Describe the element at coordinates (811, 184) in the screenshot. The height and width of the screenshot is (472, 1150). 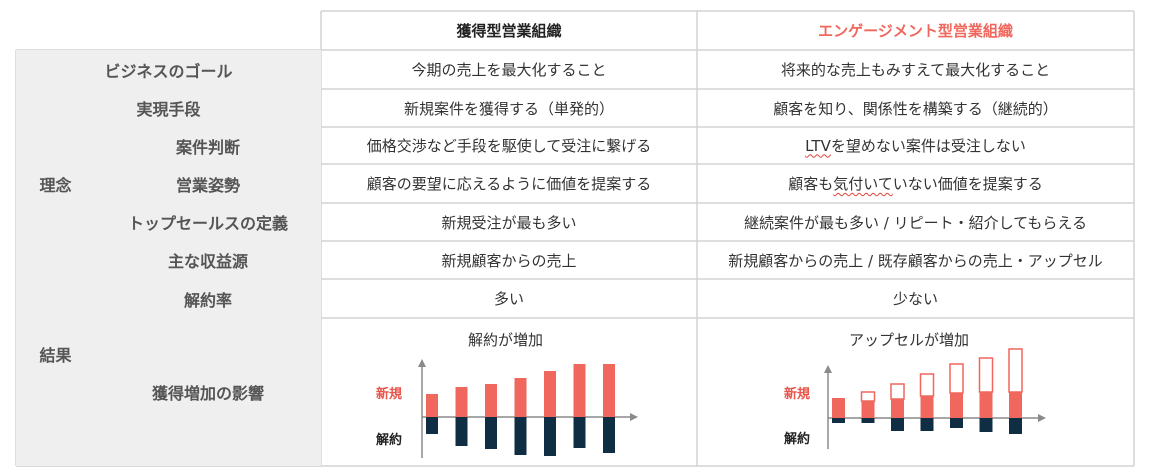
I see `stance-engagement-a: 顧客も` at that location.